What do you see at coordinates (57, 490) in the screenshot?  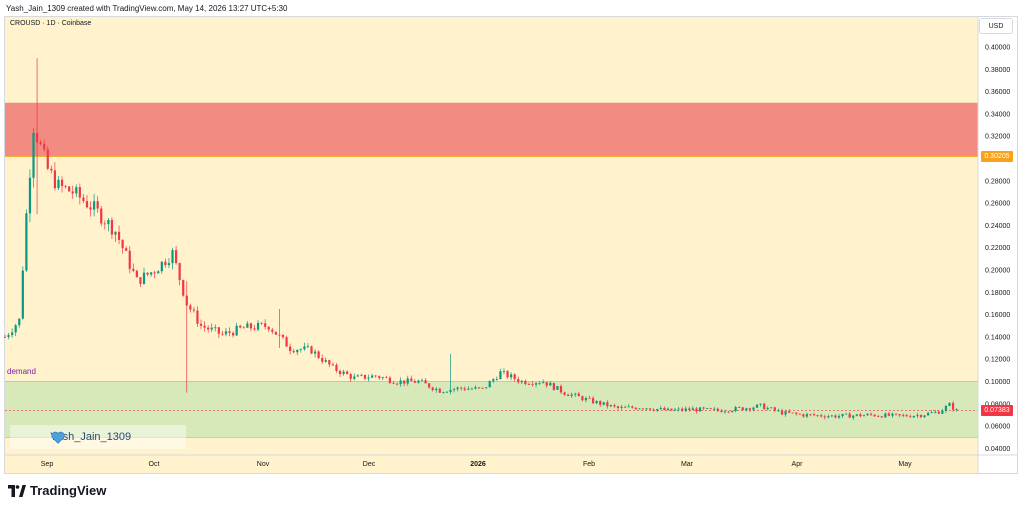 I see `tradingview-brand: TradingView` at bounding box center [57, 490].